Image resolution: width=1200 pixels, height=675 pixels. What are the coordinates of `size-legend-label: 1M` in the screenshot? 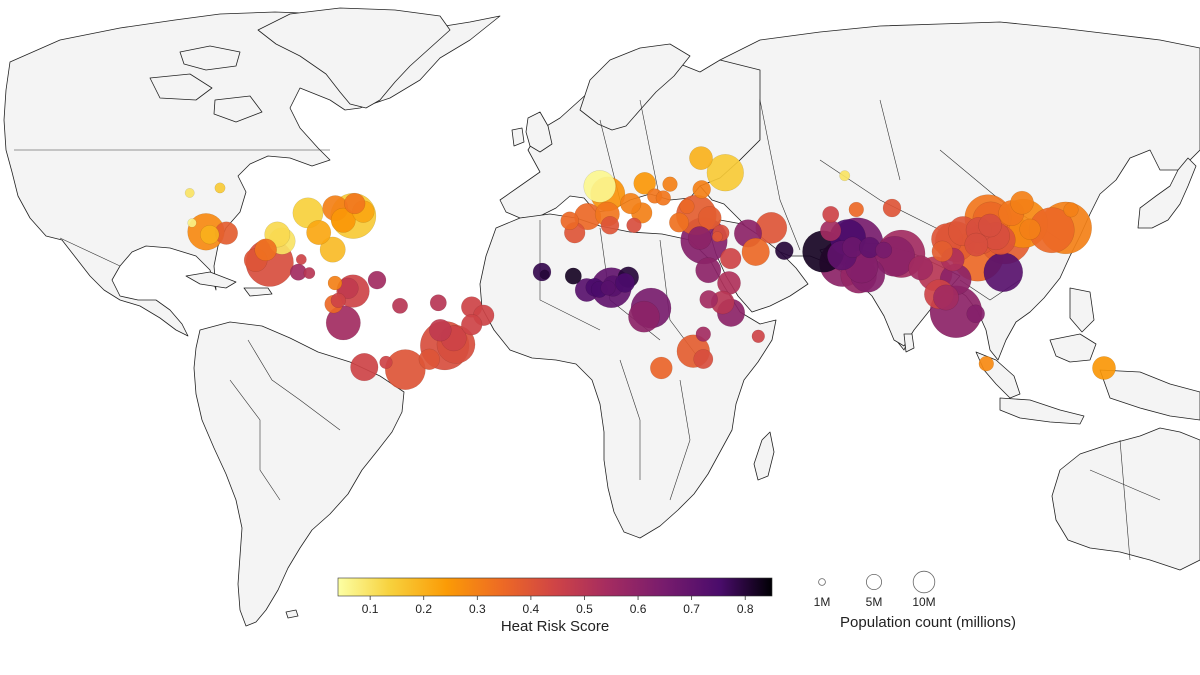 It's located at (822, 602).